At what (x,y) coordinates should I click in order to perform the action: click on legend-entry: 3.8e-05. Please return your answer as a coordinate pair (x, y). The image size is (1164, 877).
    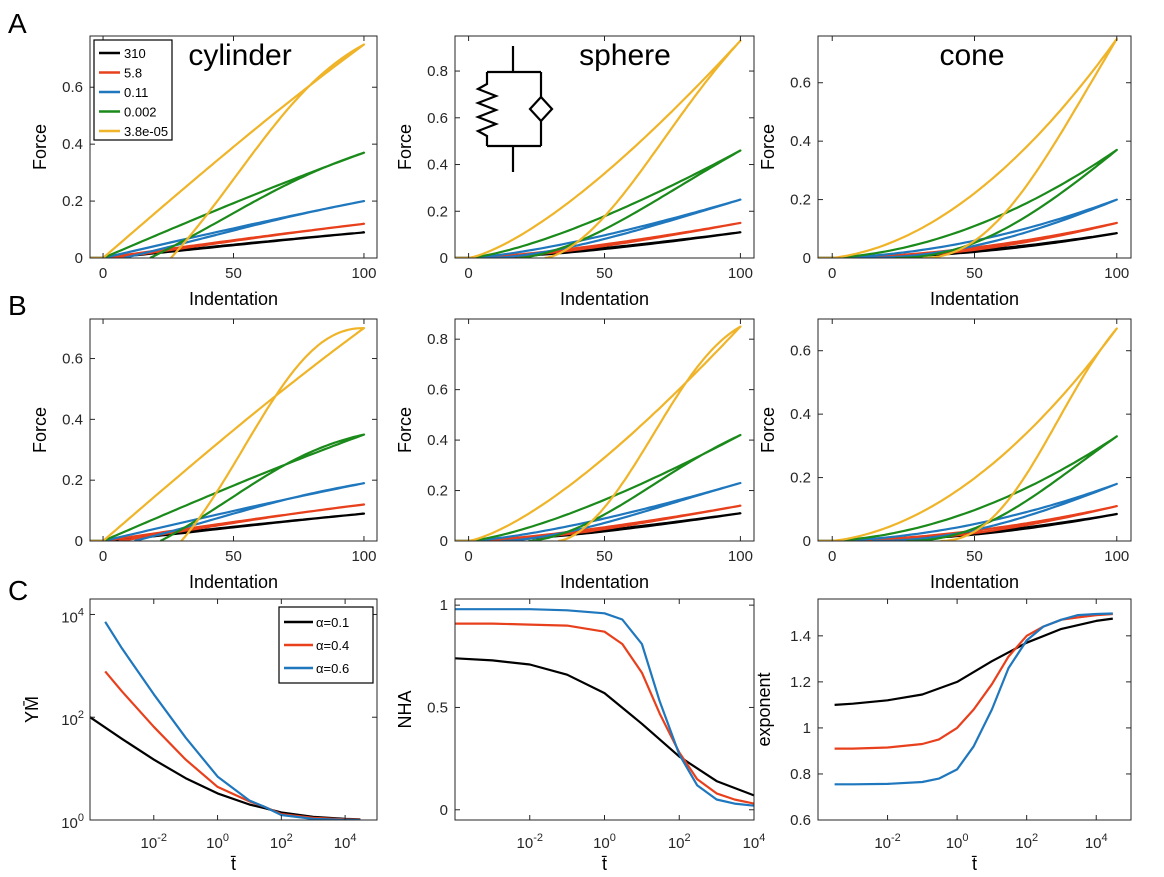
    Looking at the image, I should click on (146, 131).